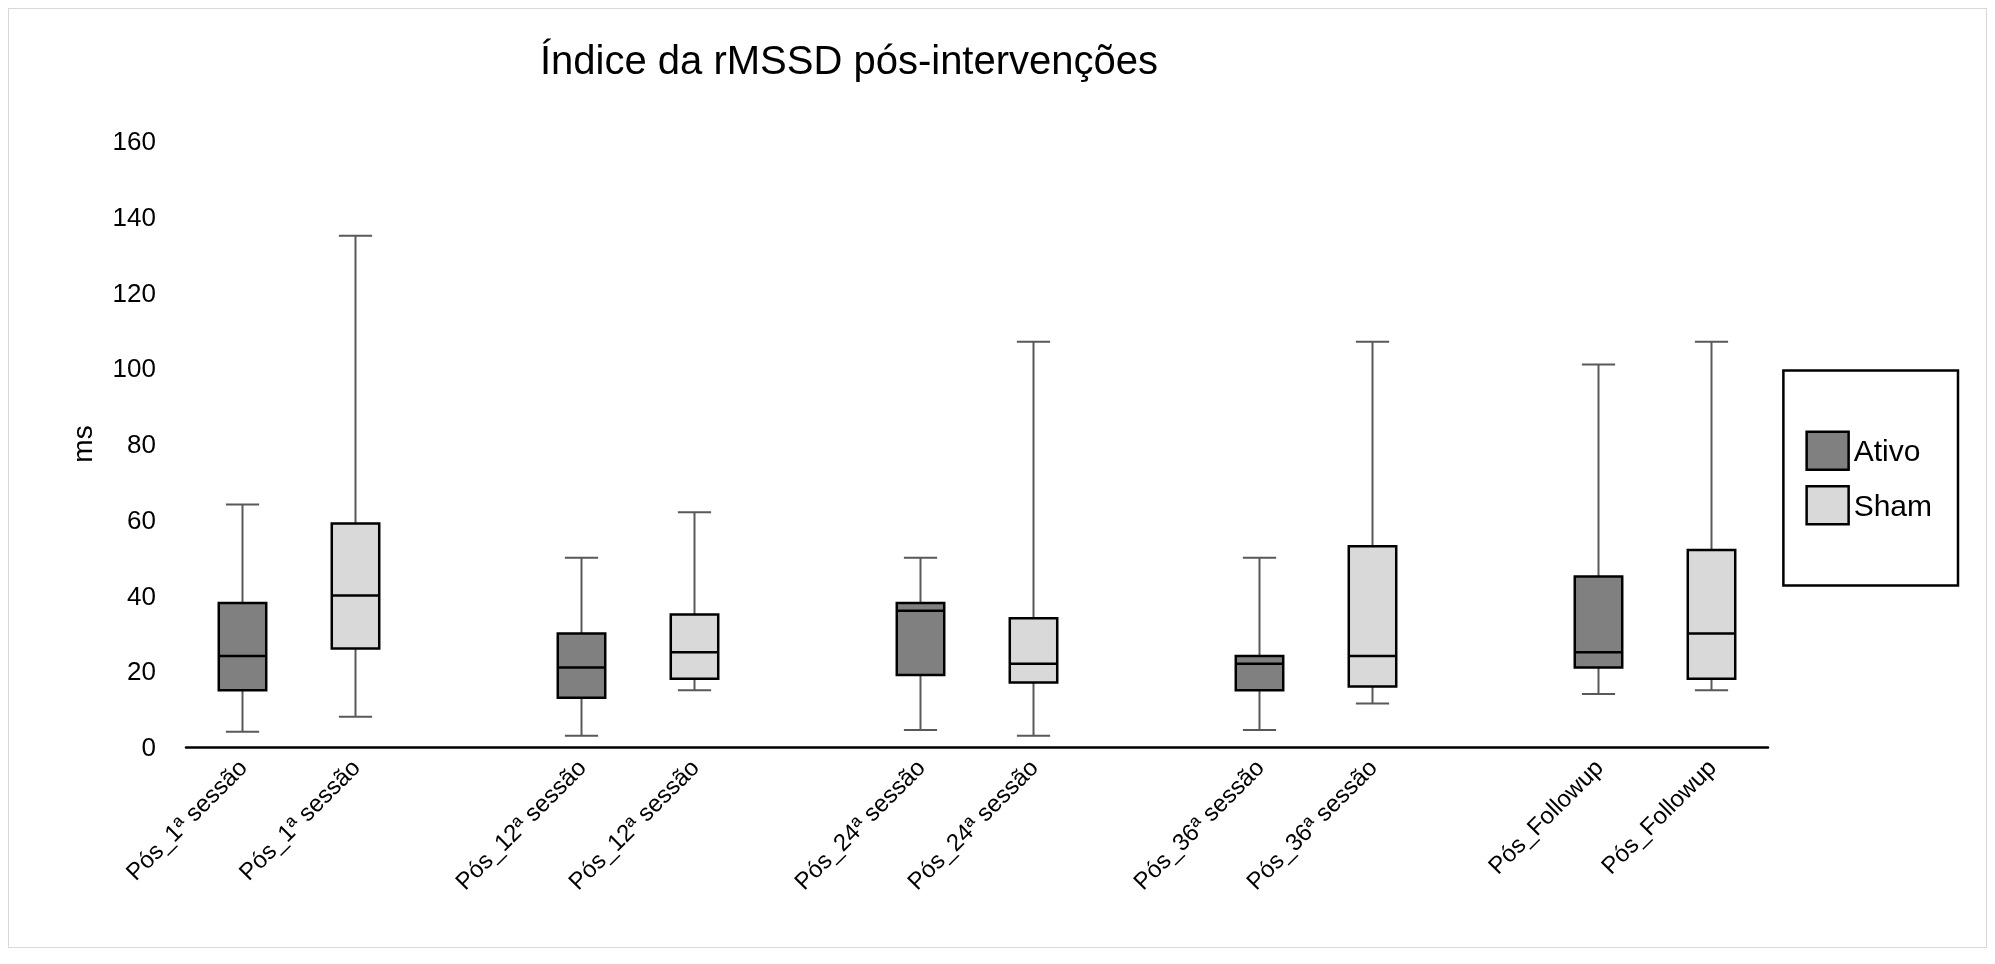  What do you see at coordinates (141, 519) in the screenshot?
I see `y-tick-label: 60` at bounding box center [141, 519].